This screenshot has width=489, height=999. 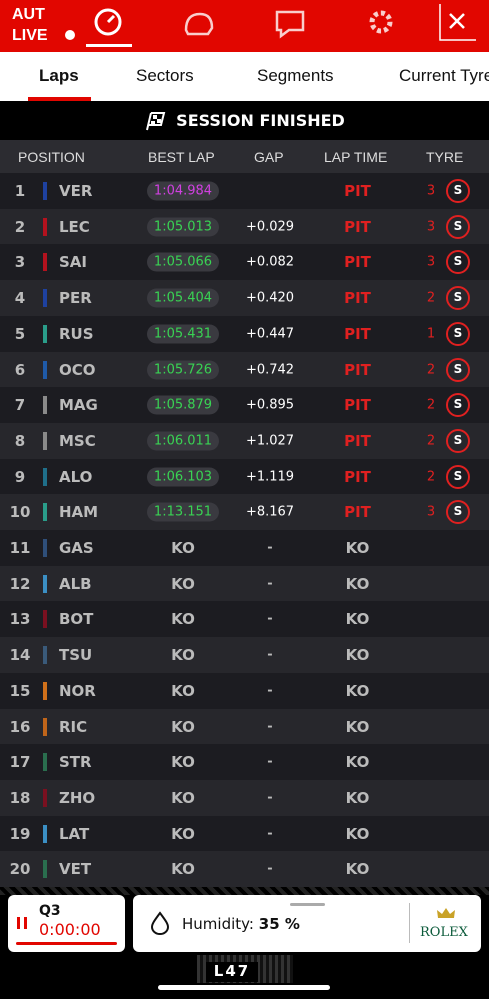 What do you see at coordinates (74, 226) in the screenshot?
I see `driver: LEC` at bounding box center [74, 226].